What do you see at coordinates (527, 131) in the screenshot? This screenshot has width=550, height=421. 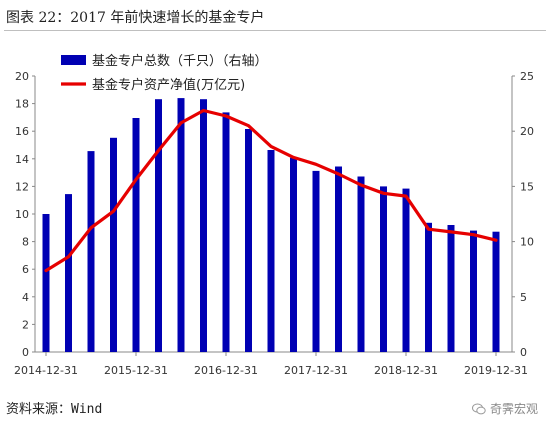 I see `right-tick-label: 20` at bounding box center [527, 131].